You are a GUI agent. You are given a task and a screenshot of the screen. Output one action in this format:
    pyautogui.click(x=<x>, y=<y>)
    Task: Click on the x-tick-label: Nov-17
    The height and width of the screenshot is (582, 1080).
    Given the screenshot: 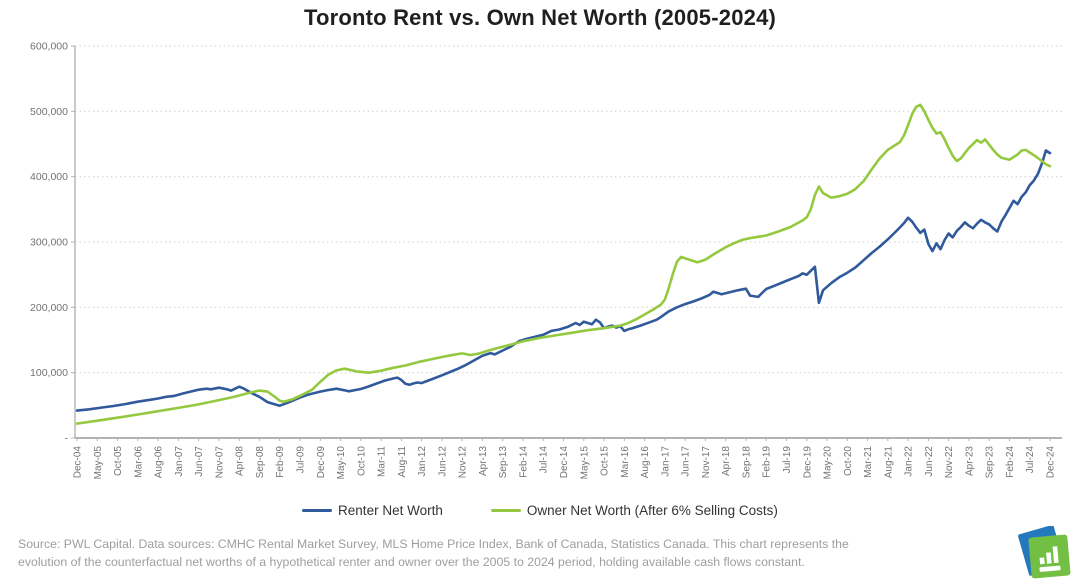 What is the action you would take?
    pyautogui.click(x=706, y=462)
    